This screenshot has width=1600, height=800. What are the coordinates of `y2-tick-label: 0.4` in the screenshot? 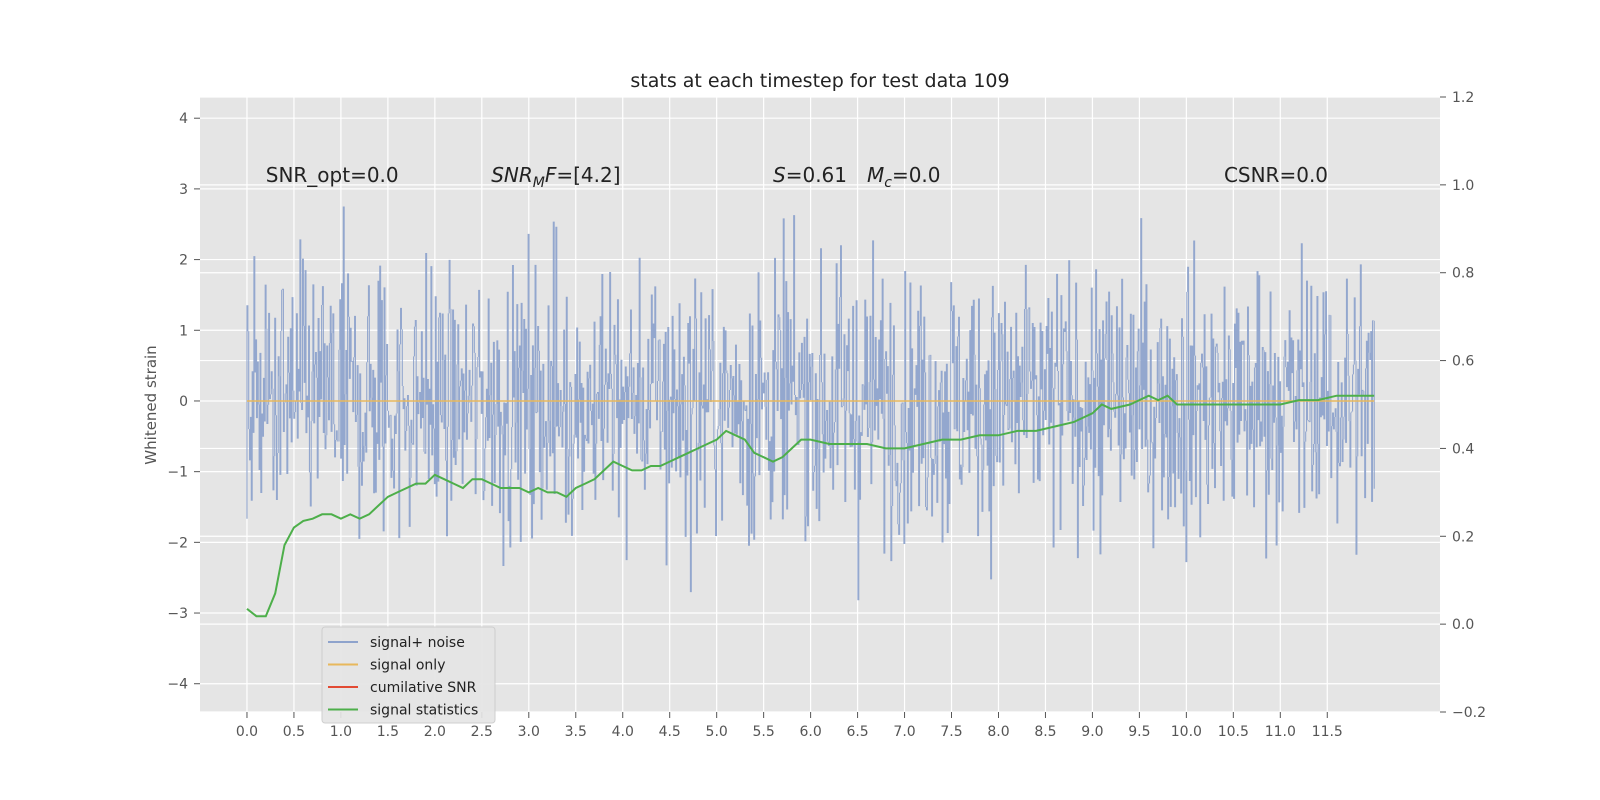 It's located at (1463, 449).